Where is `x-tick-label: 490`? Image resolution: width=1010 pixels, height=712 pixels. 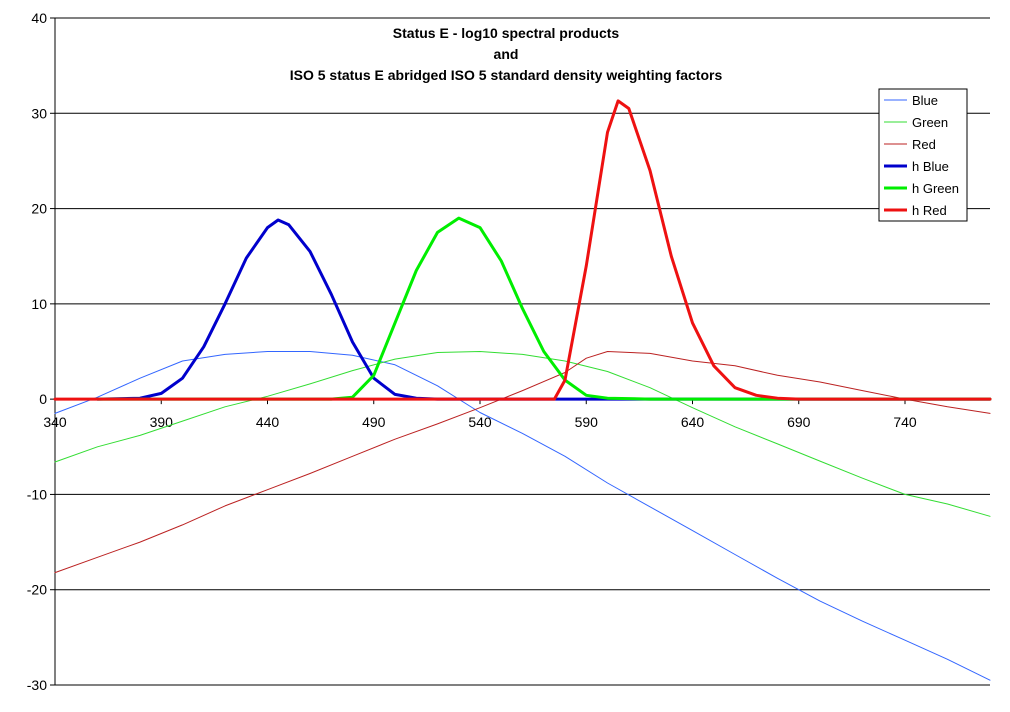 x-tick-label: 490 is located at coordinates (374, 422).